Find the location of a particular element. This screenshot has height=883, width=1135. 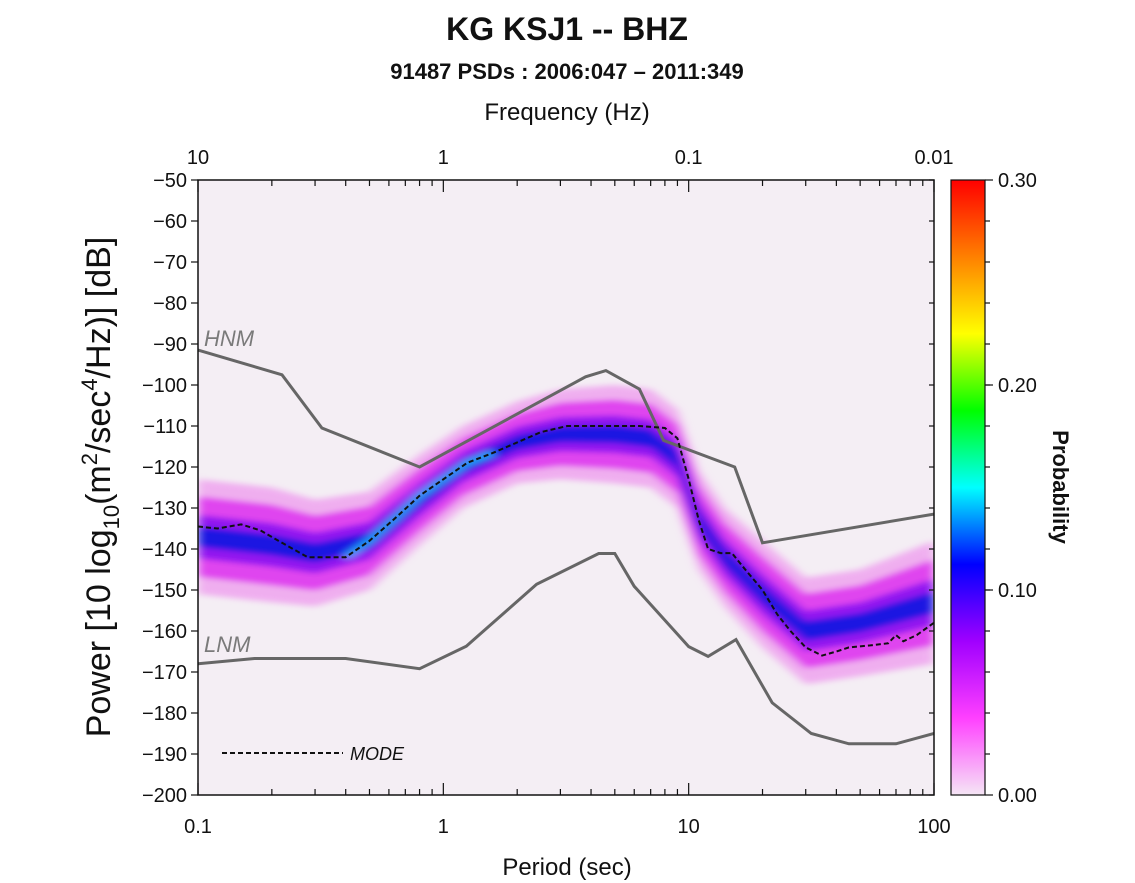

x2-tick-label: 10 is located at coordinates (198, 158).